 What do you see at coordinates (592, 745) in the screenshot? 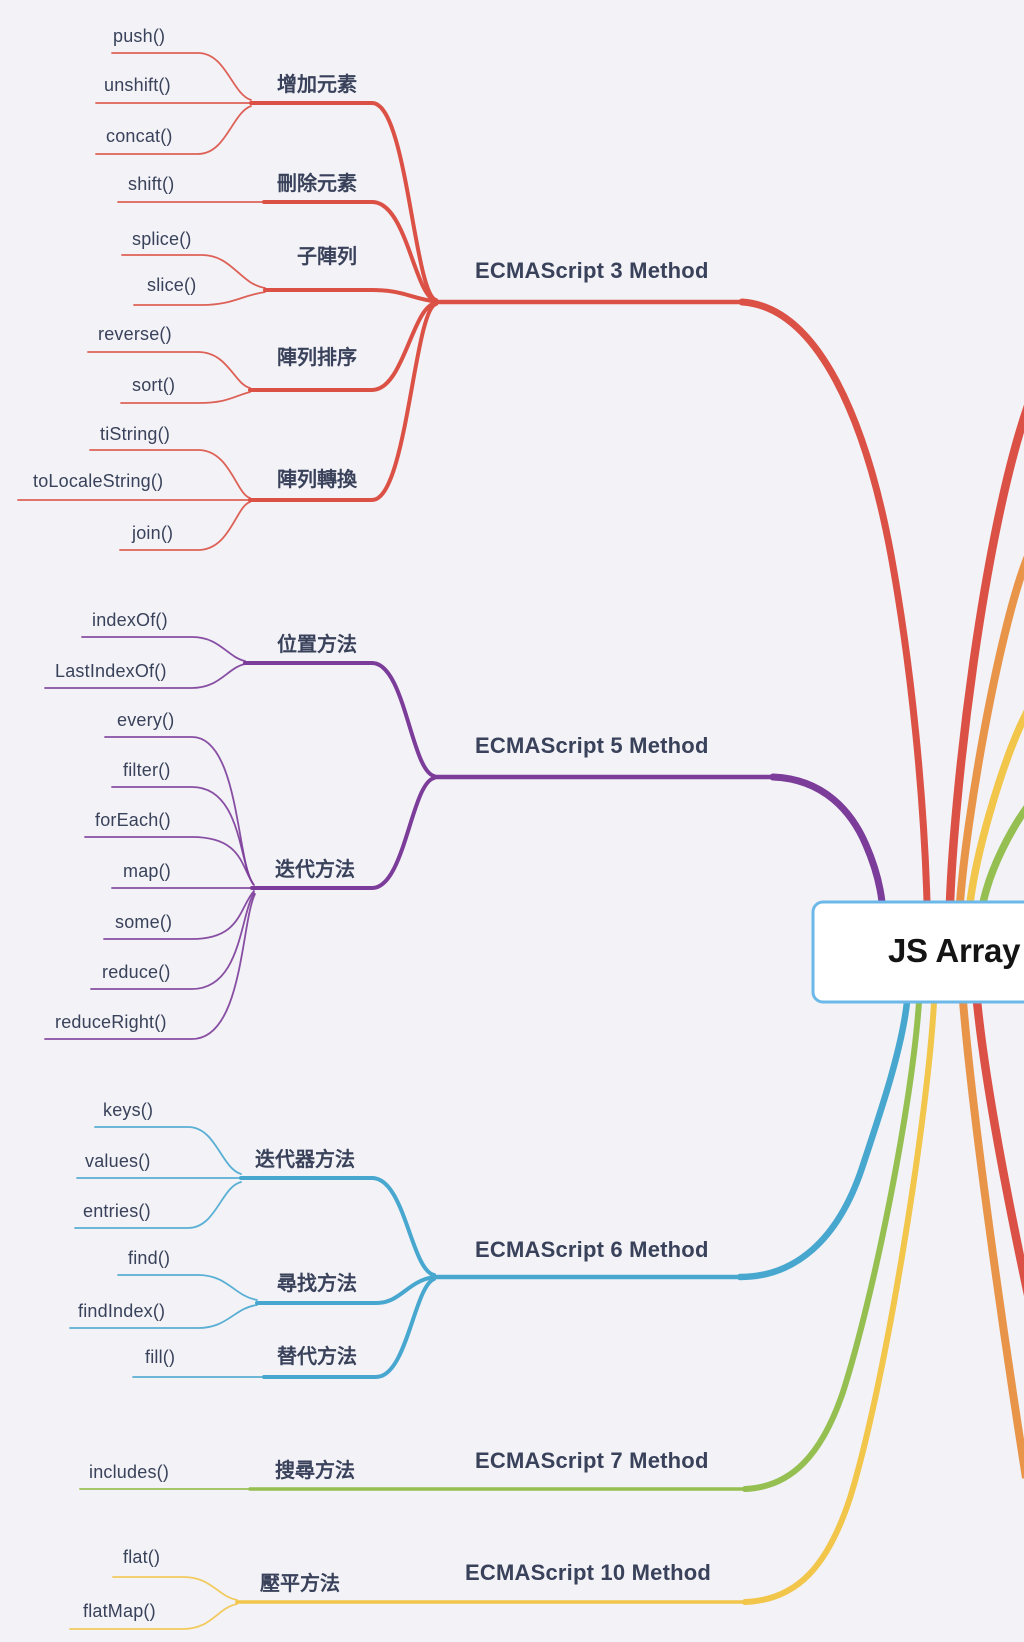
I see `branch-label-es5: ECMAScript 5 Method` at bounding box center [592, 745].